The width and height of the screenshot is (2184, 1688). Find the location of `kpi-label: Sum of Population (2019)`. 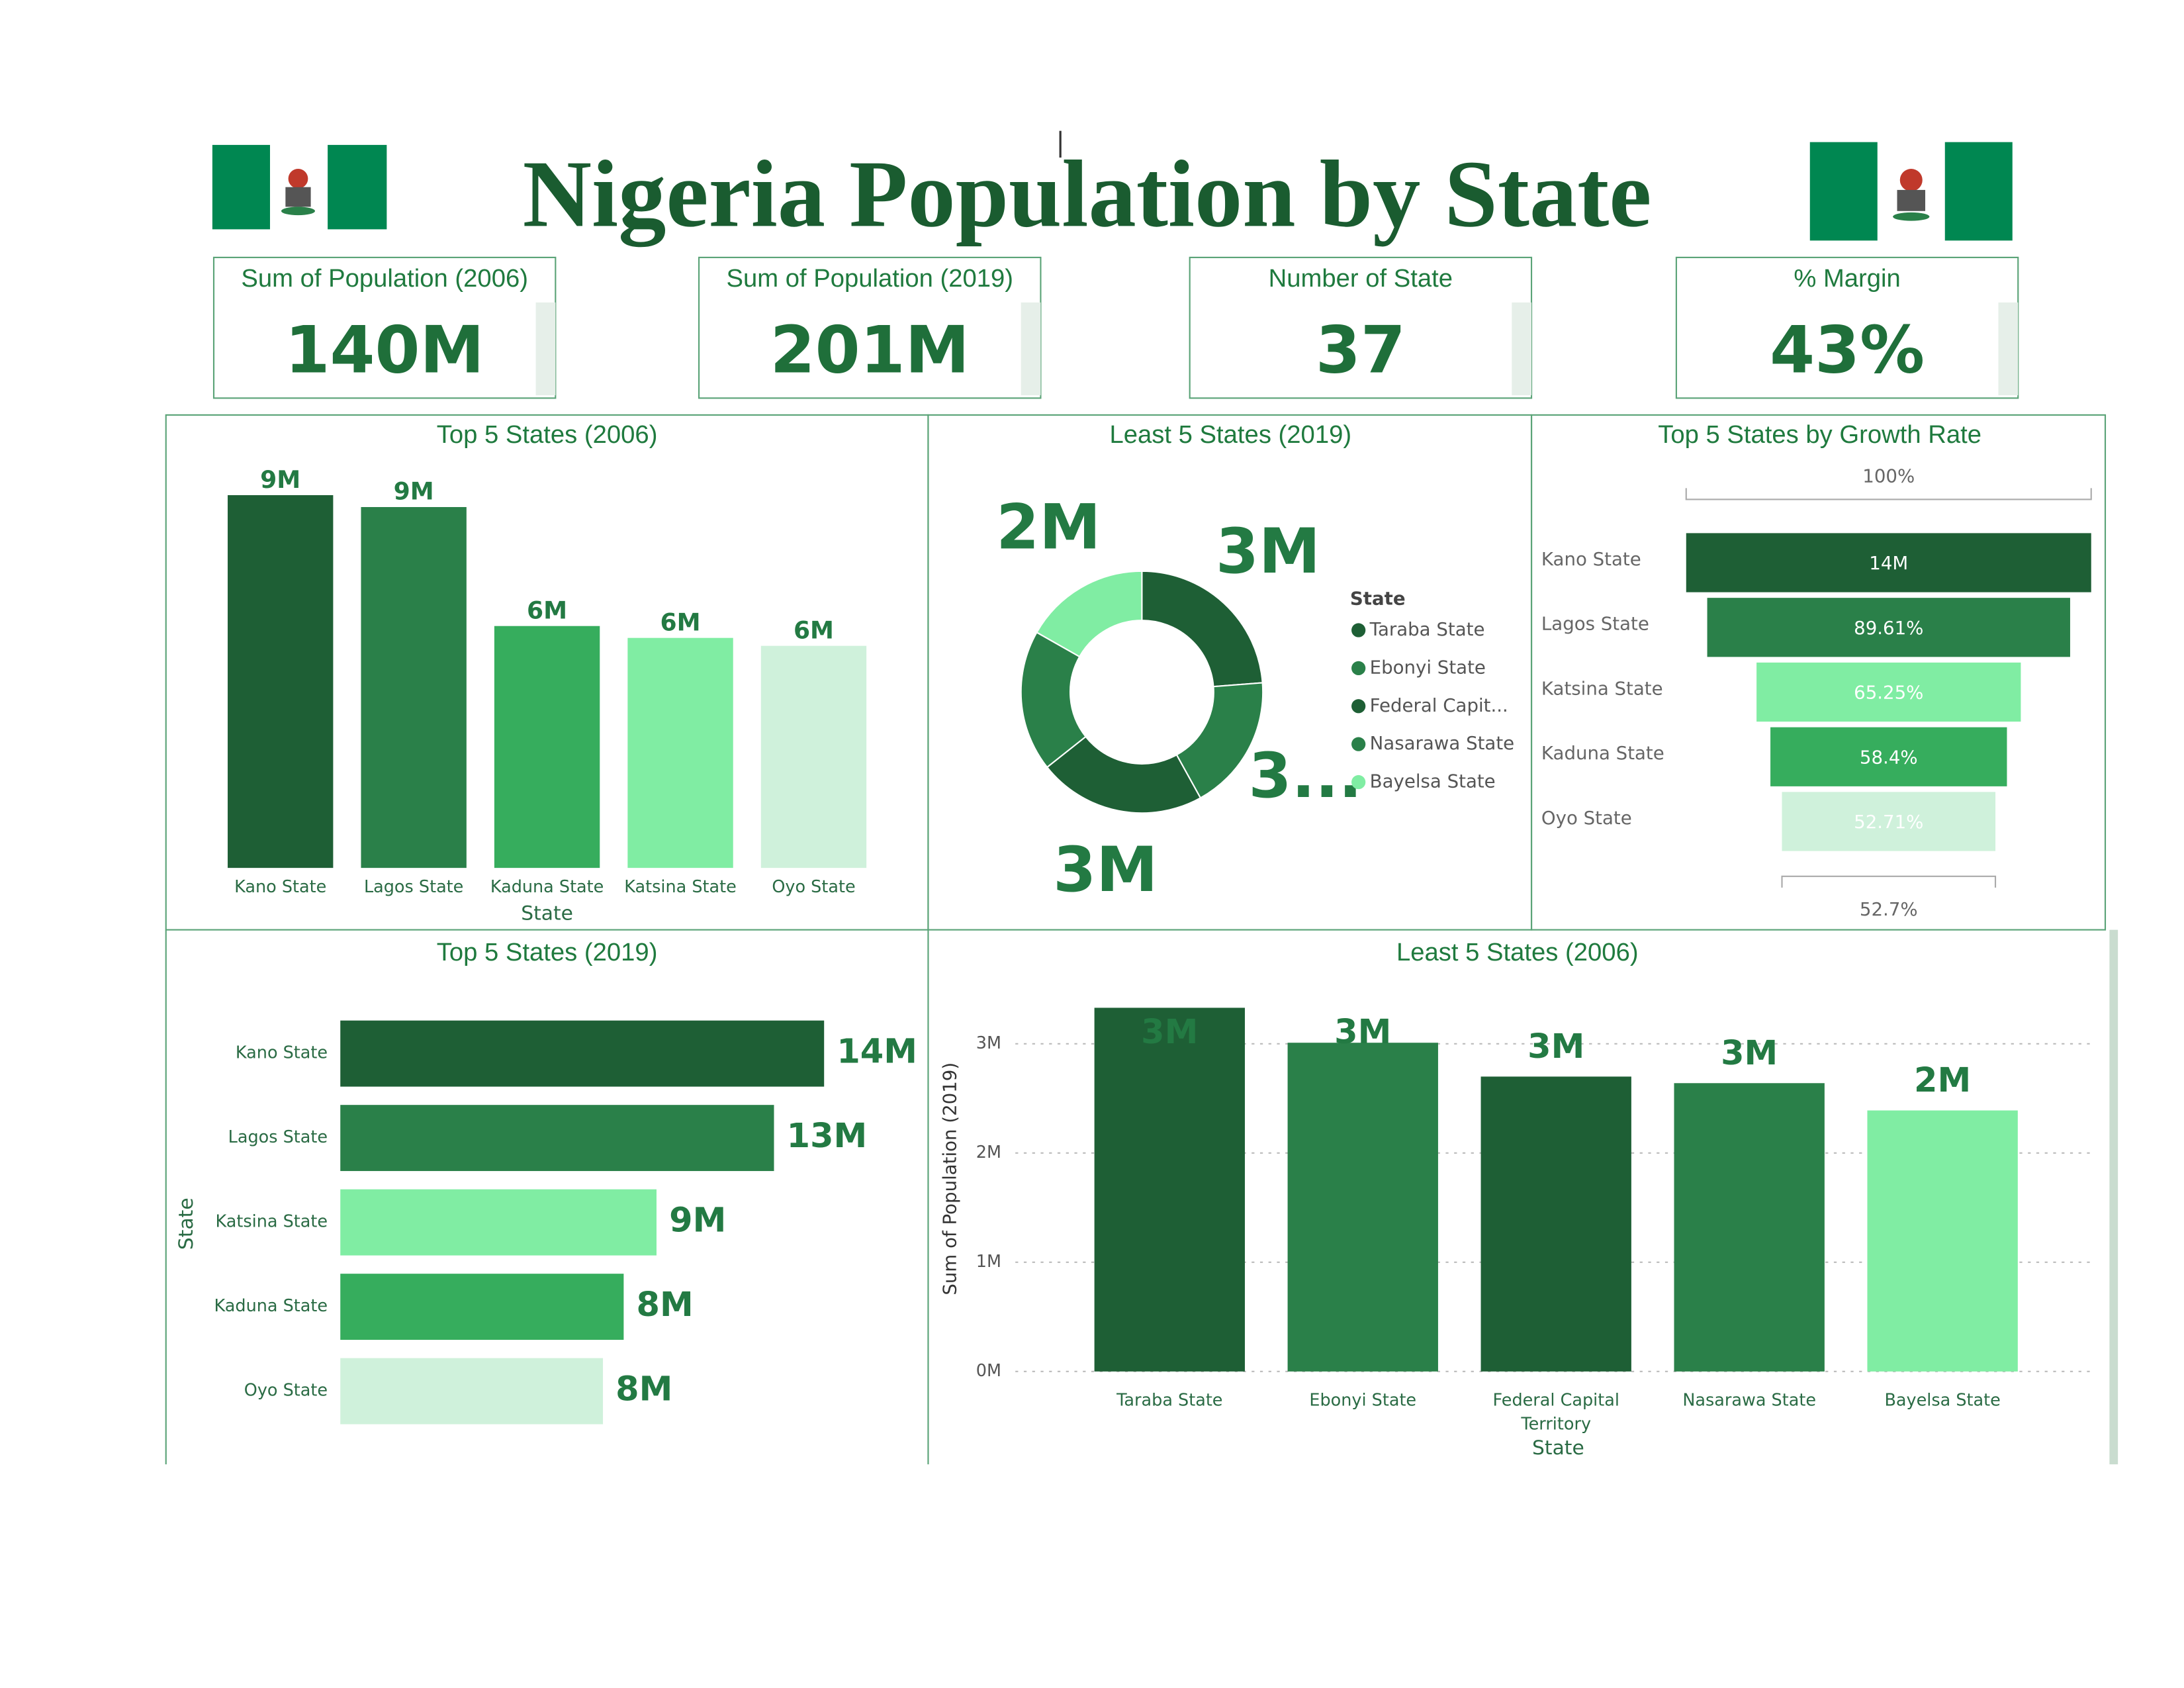

kpi-label: Sum of Population (2019) is located at coordinates (869, 278).